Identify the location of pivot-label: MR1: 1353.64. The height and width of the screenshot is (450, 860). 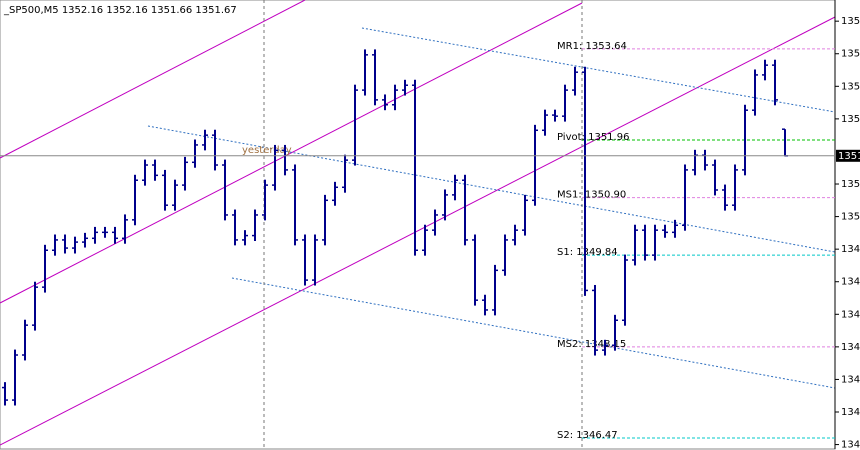
(592, 46).